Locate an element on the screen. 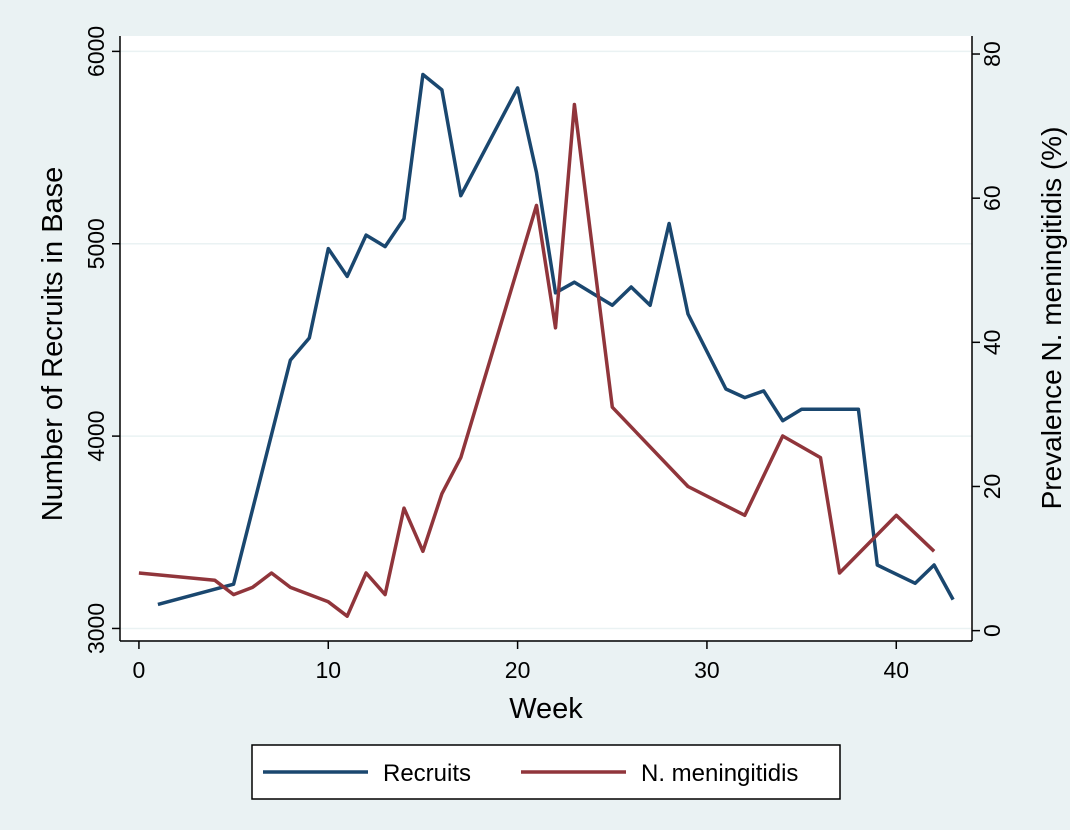 The width and height of the screenshot is (1070, 830). x-axis-title: Week is located at coordinates (546, 709).